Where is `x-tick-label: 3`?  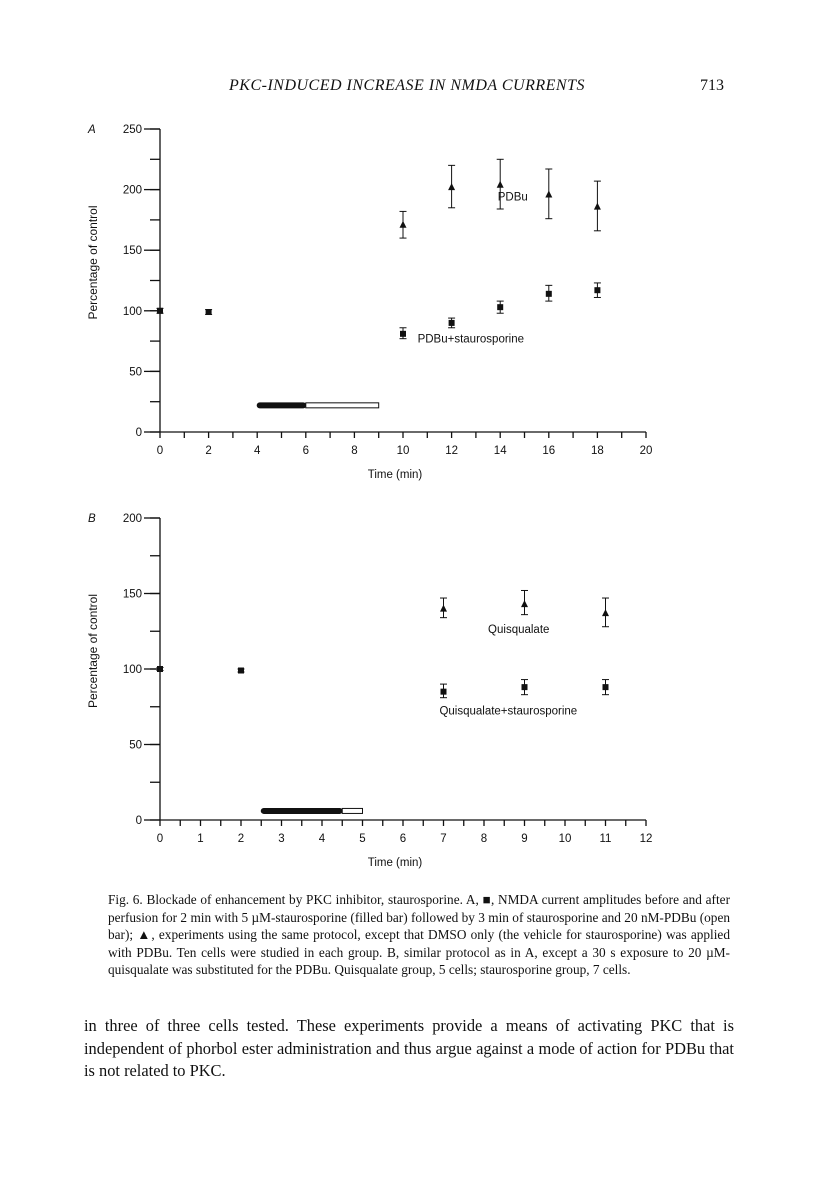
x-tick-label: 3 is located at coordinates (281, 839).